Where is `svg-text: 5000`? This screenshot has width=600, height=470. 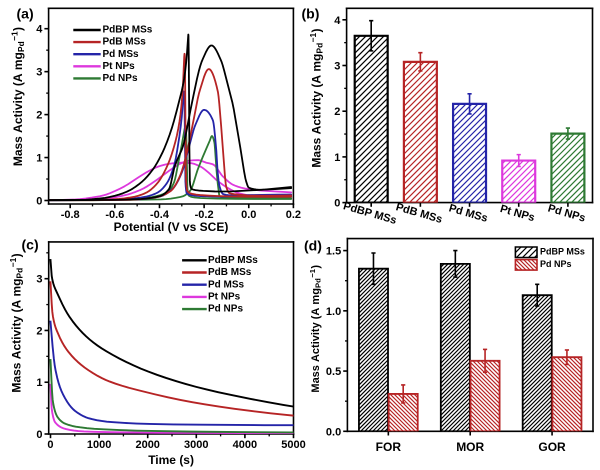 svg-text: 5000 is located at coordinates (293, 445).